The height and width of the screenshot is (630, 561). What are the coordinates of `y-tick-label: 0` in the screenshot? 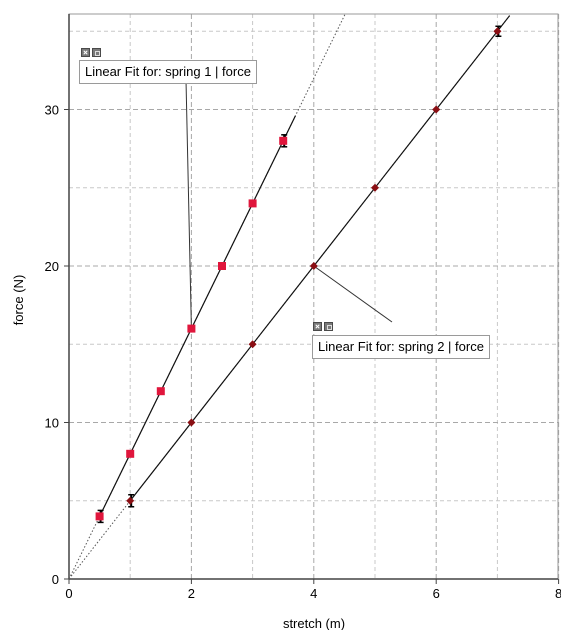 It's located at (55, 579).